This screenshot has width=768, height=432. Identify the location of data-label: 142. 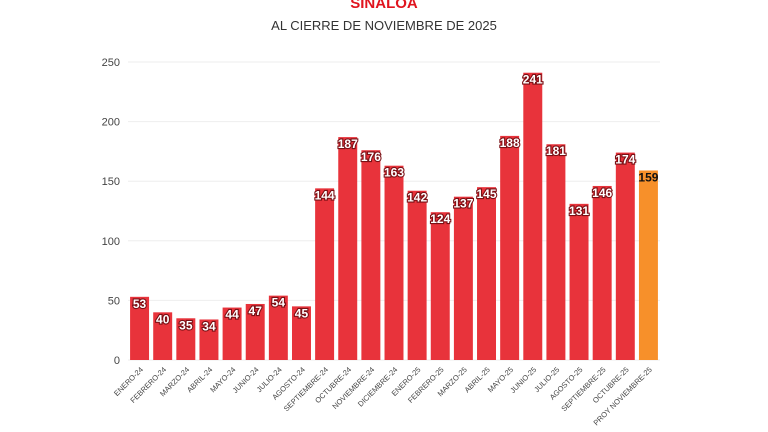
(417, 198).